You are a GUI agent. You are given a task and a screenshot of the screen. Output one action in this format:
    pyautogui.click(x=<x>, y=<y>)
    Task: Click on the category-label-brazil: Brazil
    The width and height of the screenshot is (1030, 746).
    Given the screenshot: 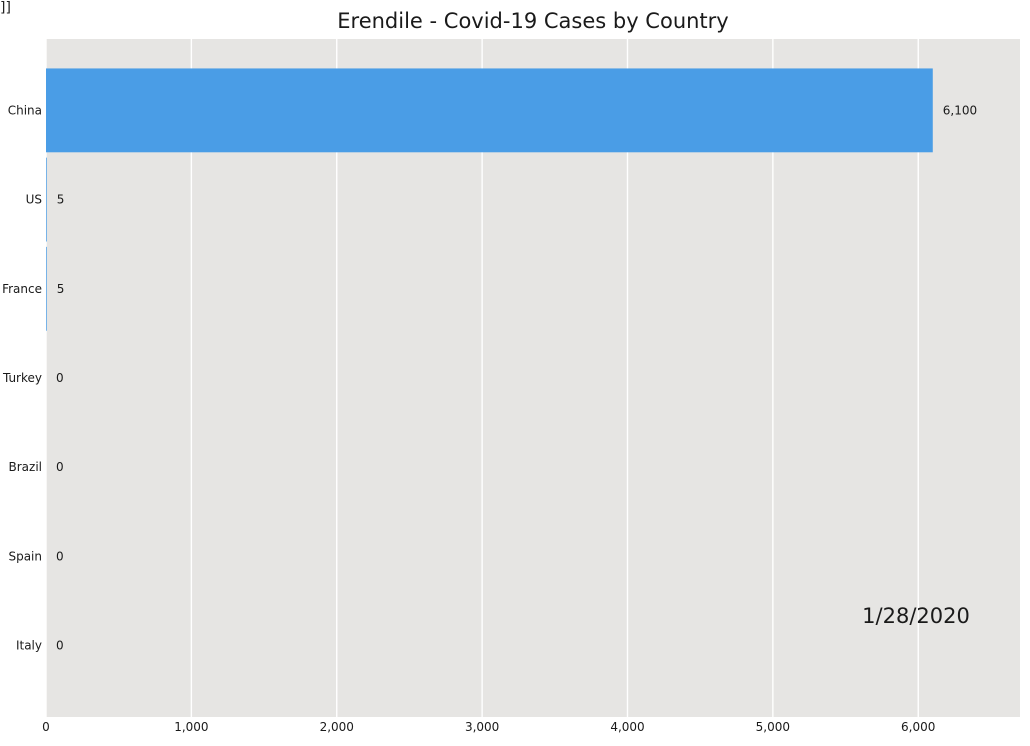 What is the action you would take?
    pyautogui.click(x=26, y=467)
    